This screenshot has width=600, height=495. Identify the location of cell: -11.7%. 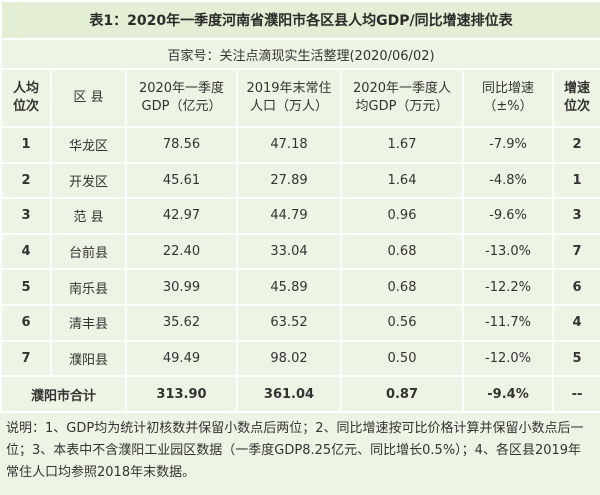
(508, 322).